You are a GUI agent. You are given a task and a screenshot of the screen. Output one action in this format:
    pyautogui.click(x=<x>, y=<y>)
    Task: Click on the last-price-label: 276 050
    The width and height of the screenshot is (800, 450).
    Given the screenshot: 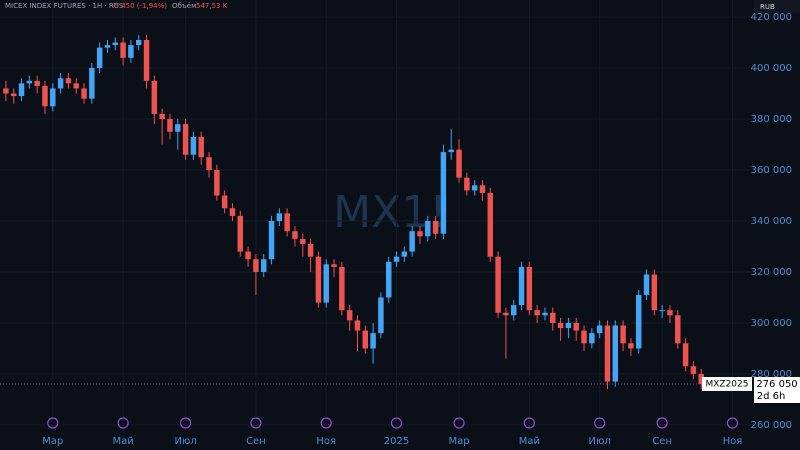 What is the action you would take?
    pyautogui.click(x=776, y=384)
    